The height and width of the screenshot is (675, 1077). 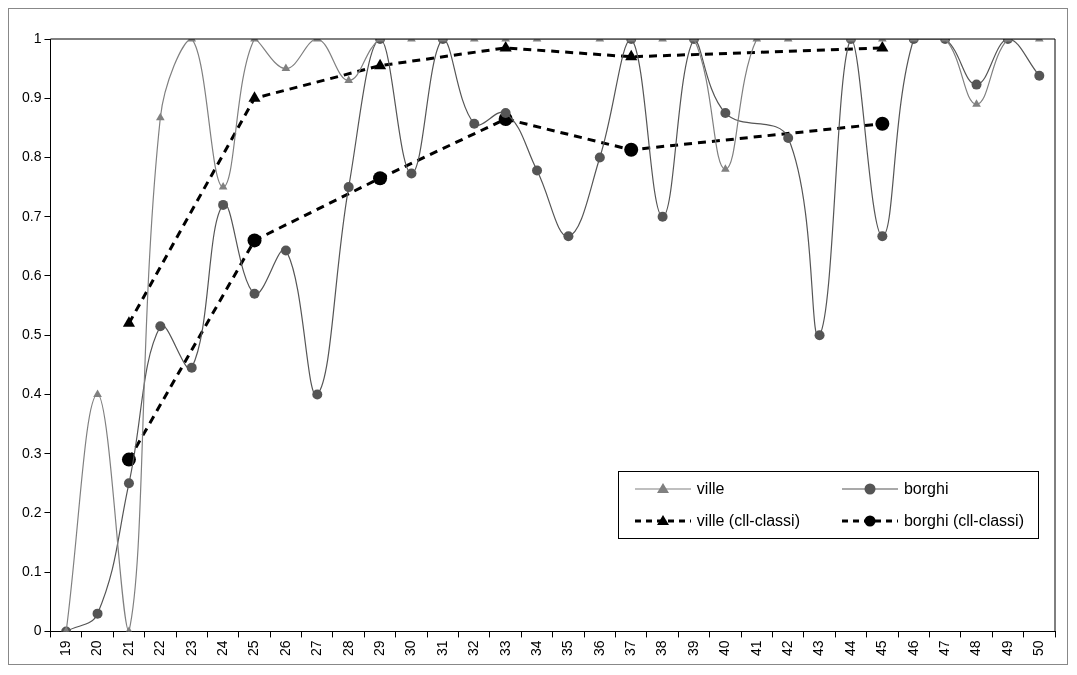 What do you see at coordinates (159, 648) in the screenshot?
I see `x-tick-label: 22` at bounding box center [159, 648].